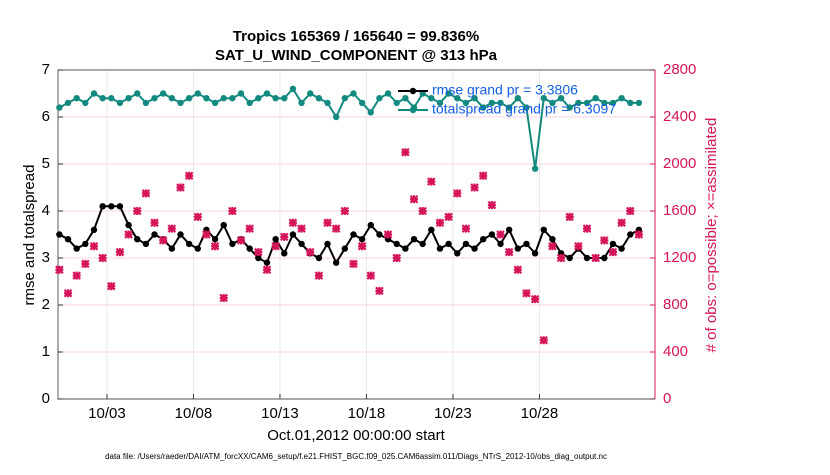  Describe the element at coordinates (46, 210) in the screenshot. I see `y-tick-label: 4` at that location.